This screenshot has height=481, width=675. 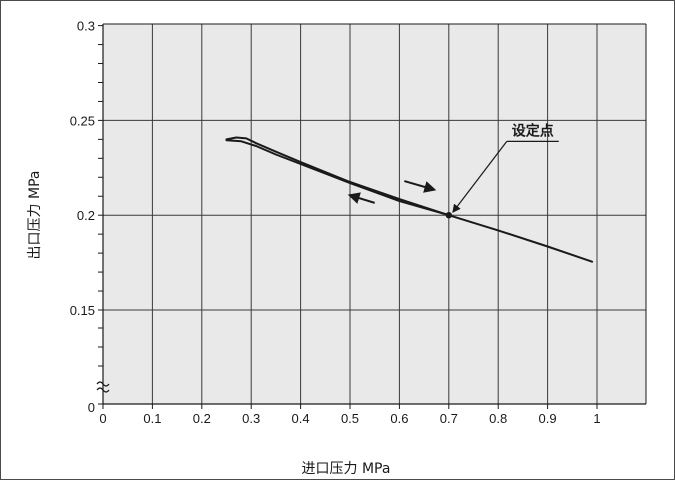 What do you see at coordinates (152, 418) in the screenshot?
I see `x-tick-label: 0.1` at bounding box center [152, 418].